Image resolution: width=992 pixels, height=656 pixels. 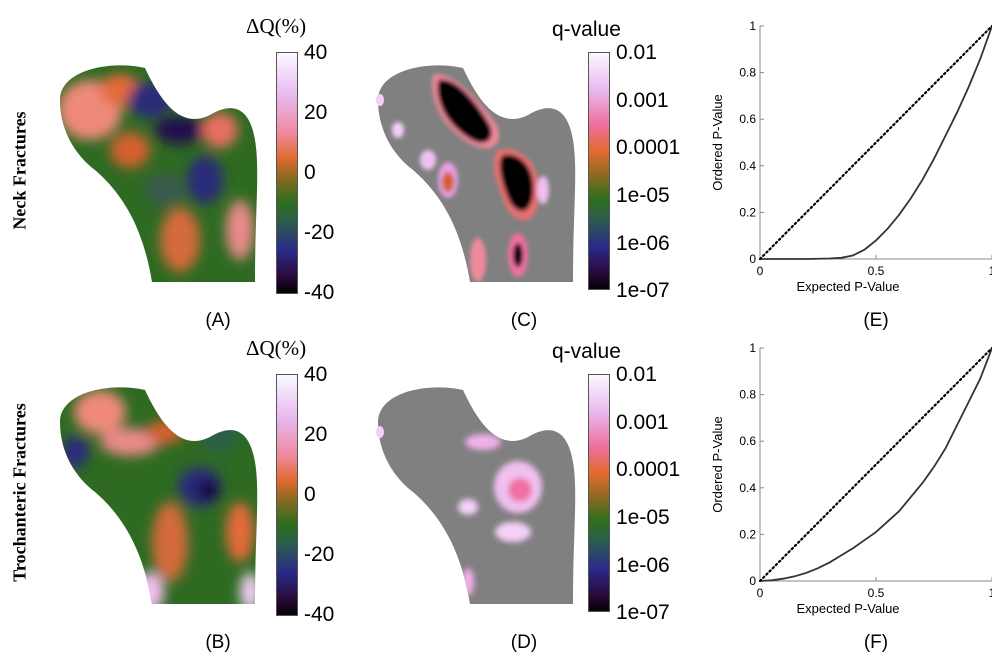 I want to click on cb-a-tick: 20, so click(x=316, y=112).